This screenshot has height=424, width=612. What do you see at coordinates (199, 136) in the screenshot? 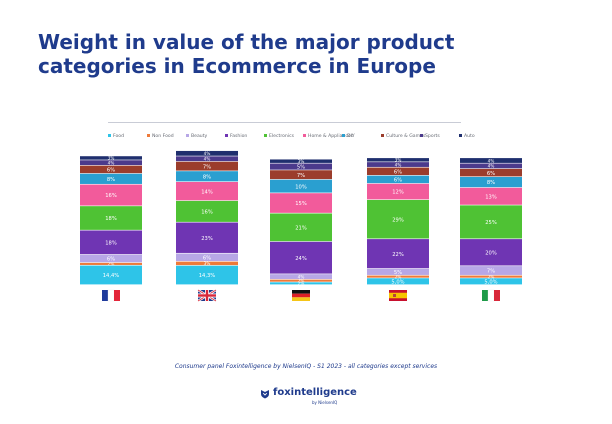
I see `legend-label: Beauty` at bounding box center [199, 136].